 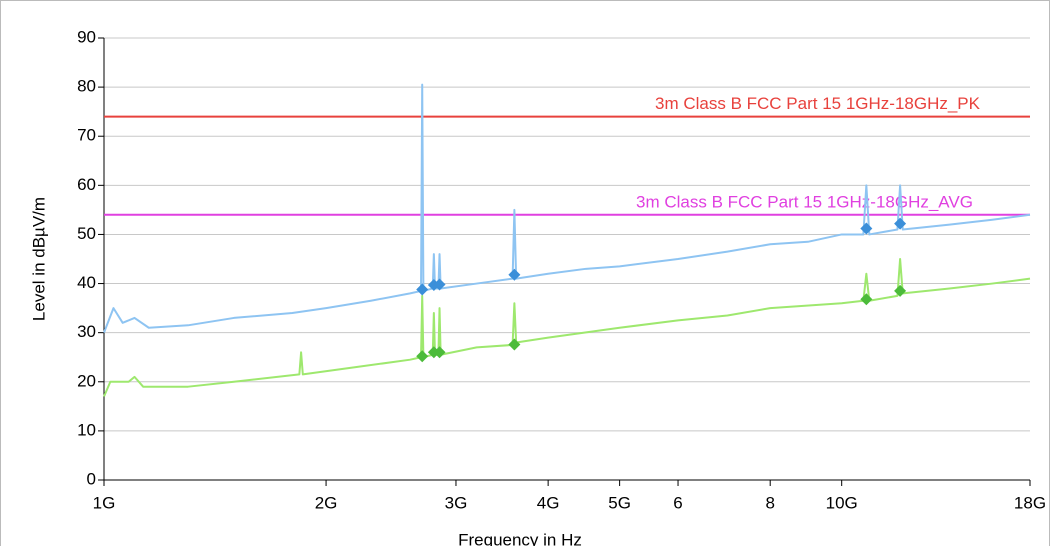 What do you see at coordinates (86, 331) in the screenshot?
I see `y-tick-label: 30` at bounding box center [86, 331].